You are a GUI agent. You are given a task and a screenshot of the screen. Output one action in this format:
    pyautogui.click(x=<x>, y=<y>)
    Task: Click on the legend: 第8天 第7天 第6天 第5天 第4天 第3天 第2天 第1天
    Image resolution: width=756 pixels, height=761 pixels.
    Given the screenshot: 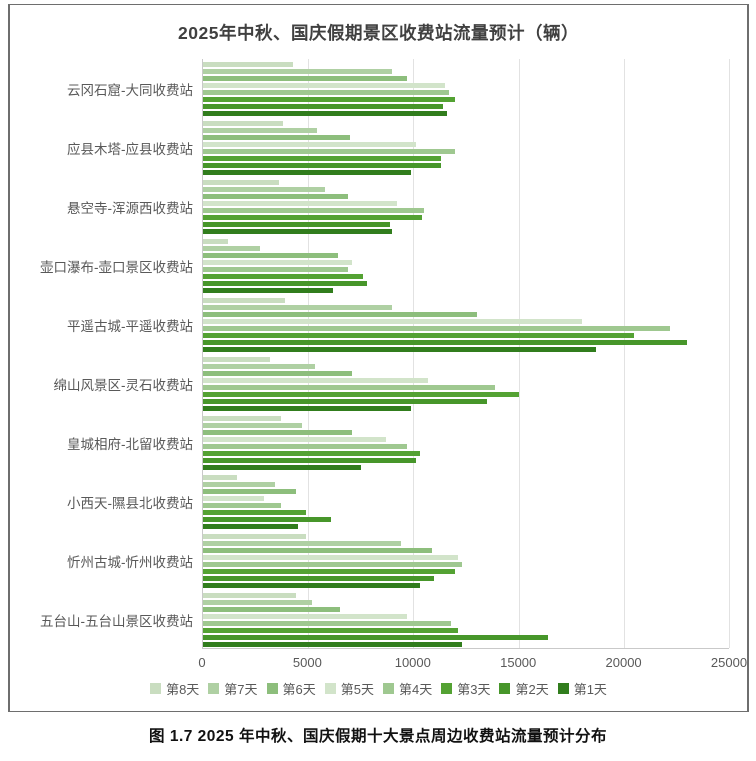 What is the action you would take?
    pyautogui.click(x=378, y=688)
    